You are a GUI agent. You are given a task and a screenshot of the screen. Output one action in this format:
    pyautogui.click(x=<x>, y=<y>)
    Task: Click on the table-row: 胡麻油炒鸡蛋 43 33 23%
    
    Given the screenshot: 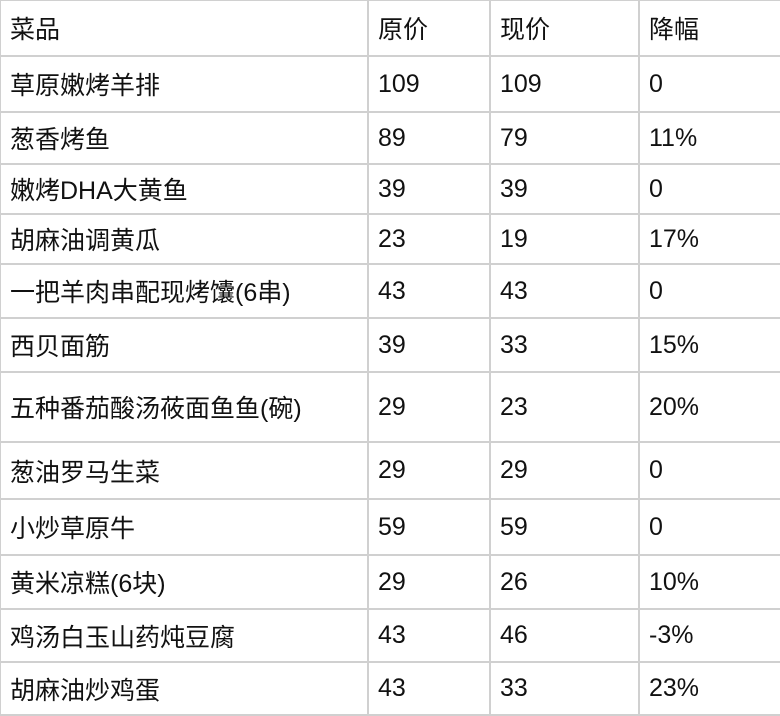 What is the action you would take?
    pyautogui.click(x=390, y=688)
    